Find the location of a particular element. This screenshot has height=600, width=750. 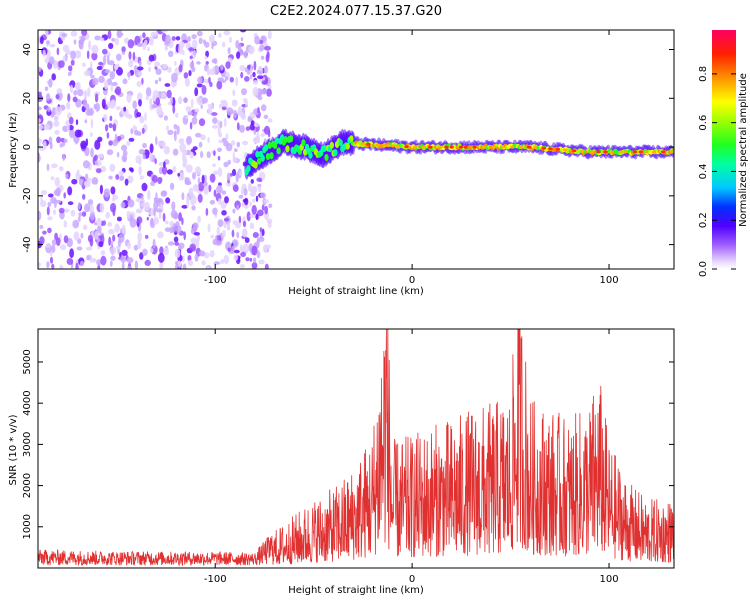

y-tick-label: -40 is located at coordinates (27, 244).